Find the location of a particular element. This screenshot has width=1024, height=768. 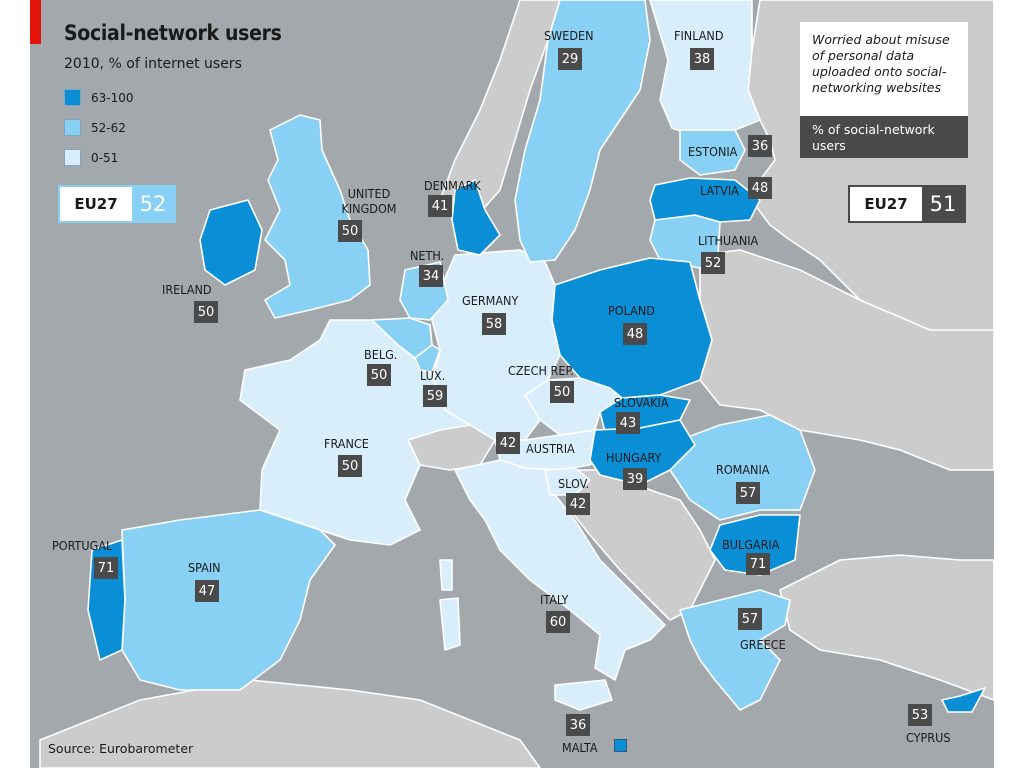

value-finland: 38 is located at coordinates (702, 59).